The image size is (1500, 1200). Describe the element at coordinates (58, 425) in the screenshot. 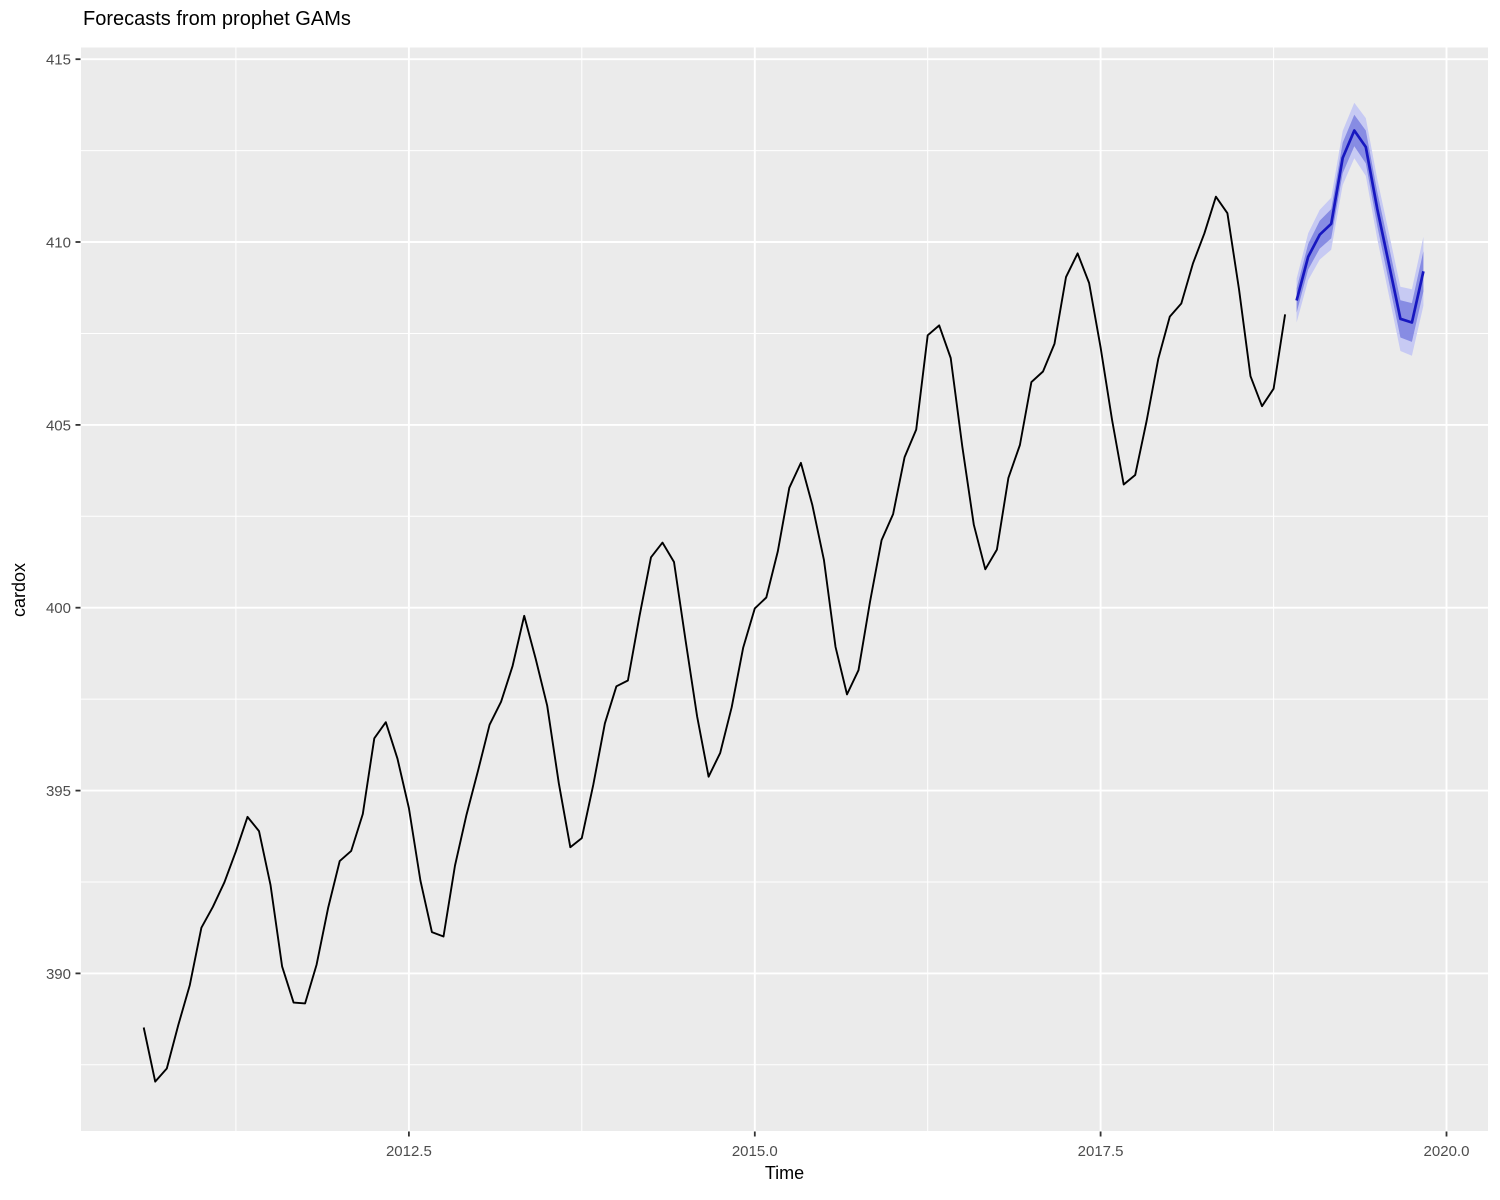

I see `y-tick-label: 405` at that location.